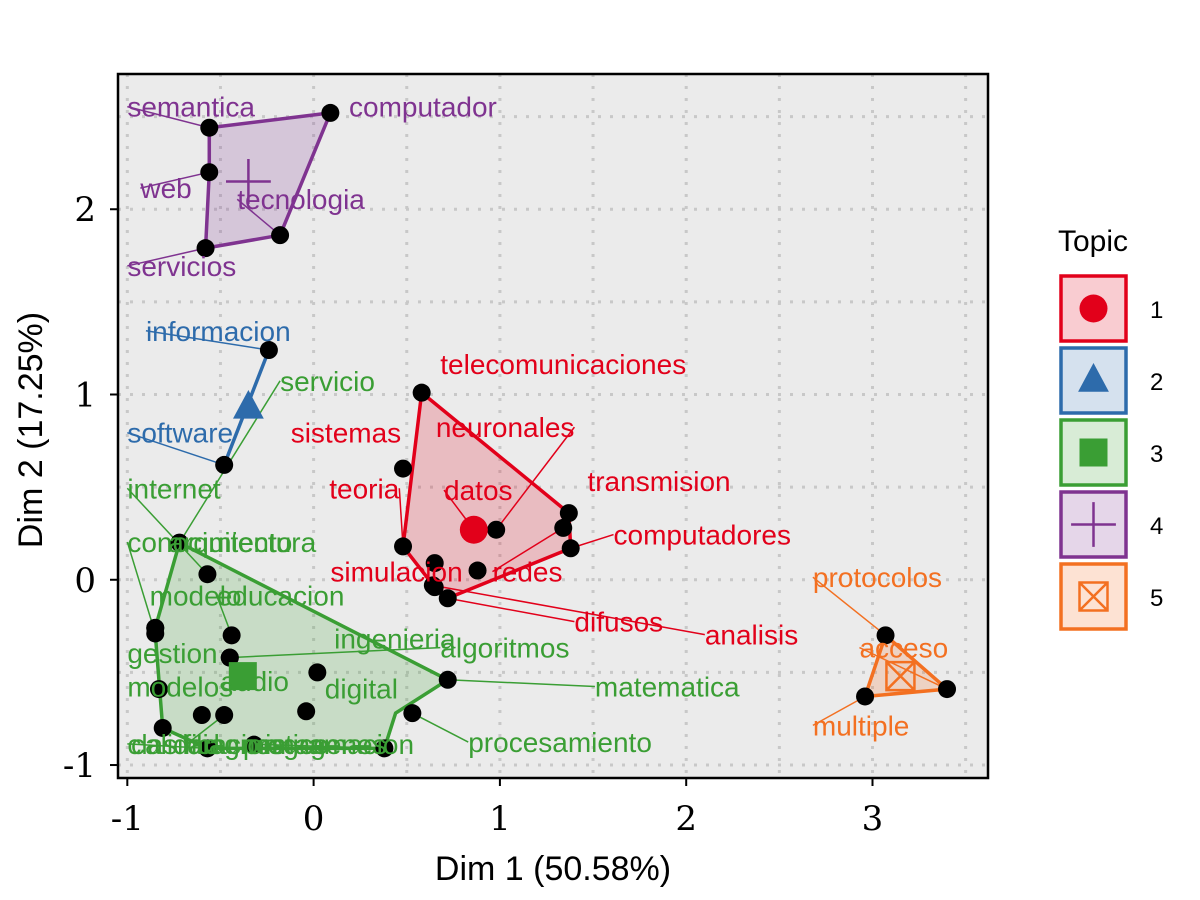 The image size is (1200, 900). Describe the element at coordinates (181, 266) in the screenshot. I see `word-label: servicios` at that location.